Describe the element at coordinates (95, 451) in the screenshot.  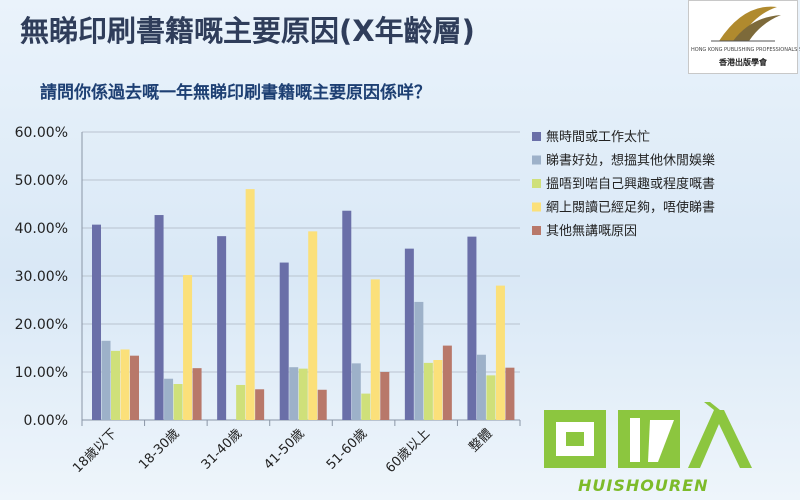
I see `x-tick-label: 18歲以下` at that location.